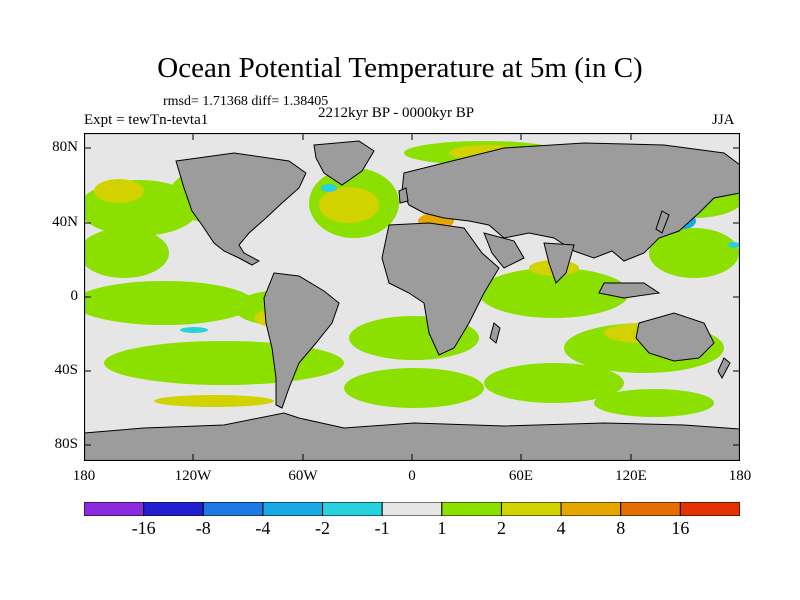 The width and height of the screenshot is (800, 600). I want to click on rmsd-diff-stats: rmsd= 1.71368 diff= 1.38405, so click(246, 101).